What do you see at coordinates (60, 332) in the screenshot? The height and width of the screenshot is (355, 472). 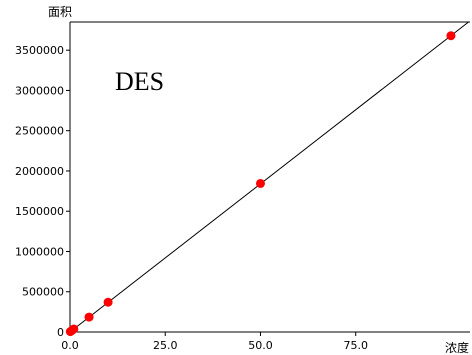 I see `y-tick-label: 0` at bounding box center [60, 332].